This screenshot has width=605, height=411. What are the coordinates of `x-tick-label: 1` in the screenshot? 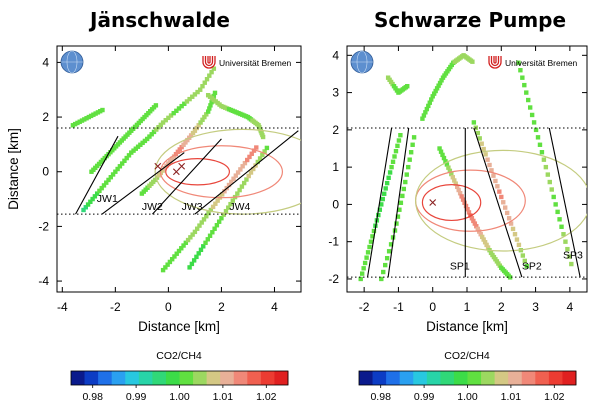 It's located at (467, 307).